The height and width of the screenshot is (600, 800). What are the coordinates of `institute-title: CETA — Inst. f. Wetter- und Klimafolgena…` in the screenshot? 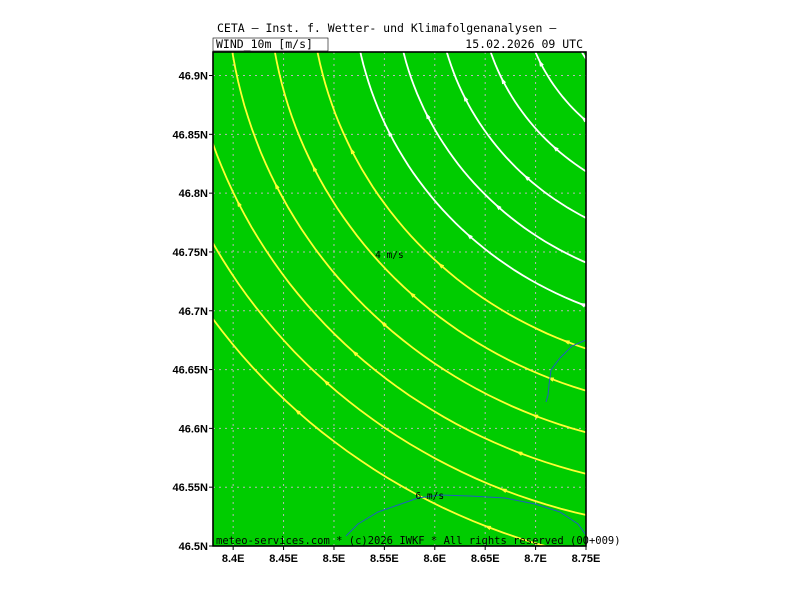 It's located at (386, 28).